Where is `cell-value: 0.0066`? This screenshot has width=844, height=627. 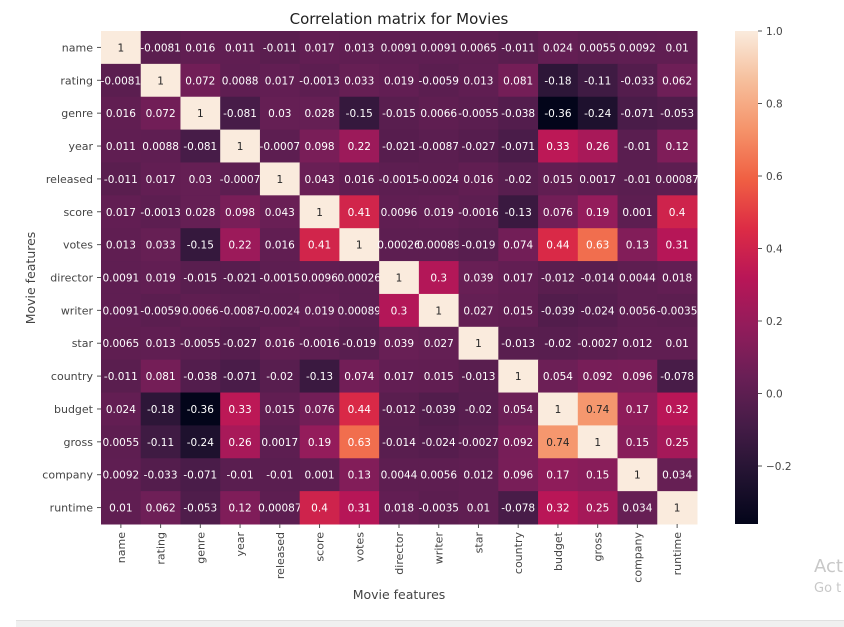
cell-value: 0.0066 is located at coordinates (200, 311).